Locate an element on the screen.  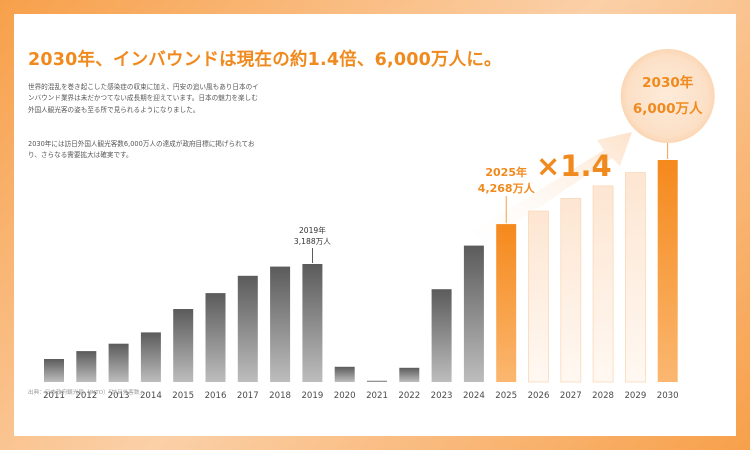
bar-2011 is located at coordinates (54, 370).